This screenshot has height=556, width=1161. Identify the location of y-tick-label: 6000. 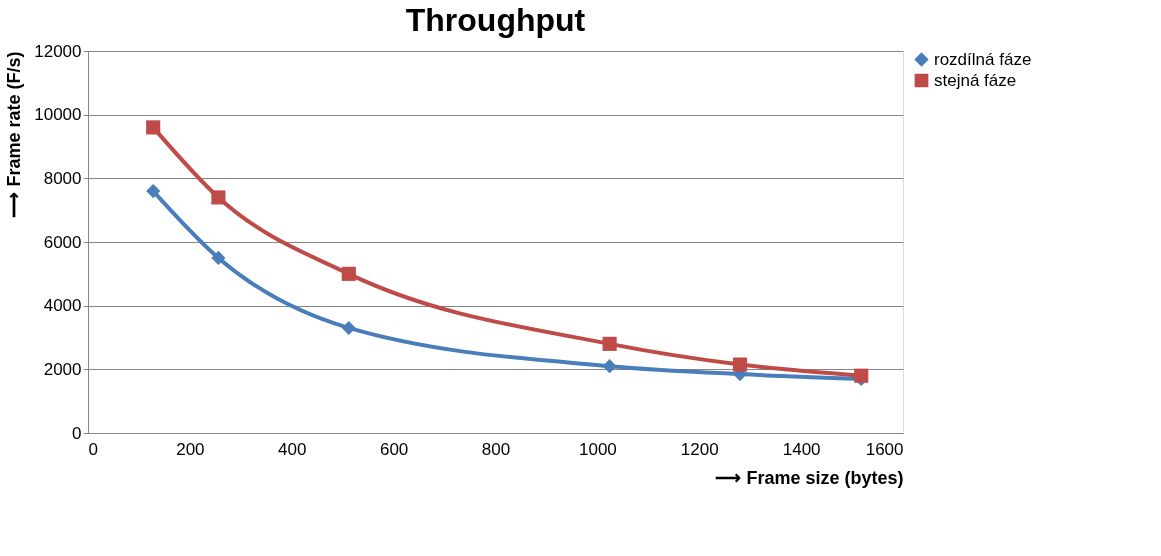
(62, 242).